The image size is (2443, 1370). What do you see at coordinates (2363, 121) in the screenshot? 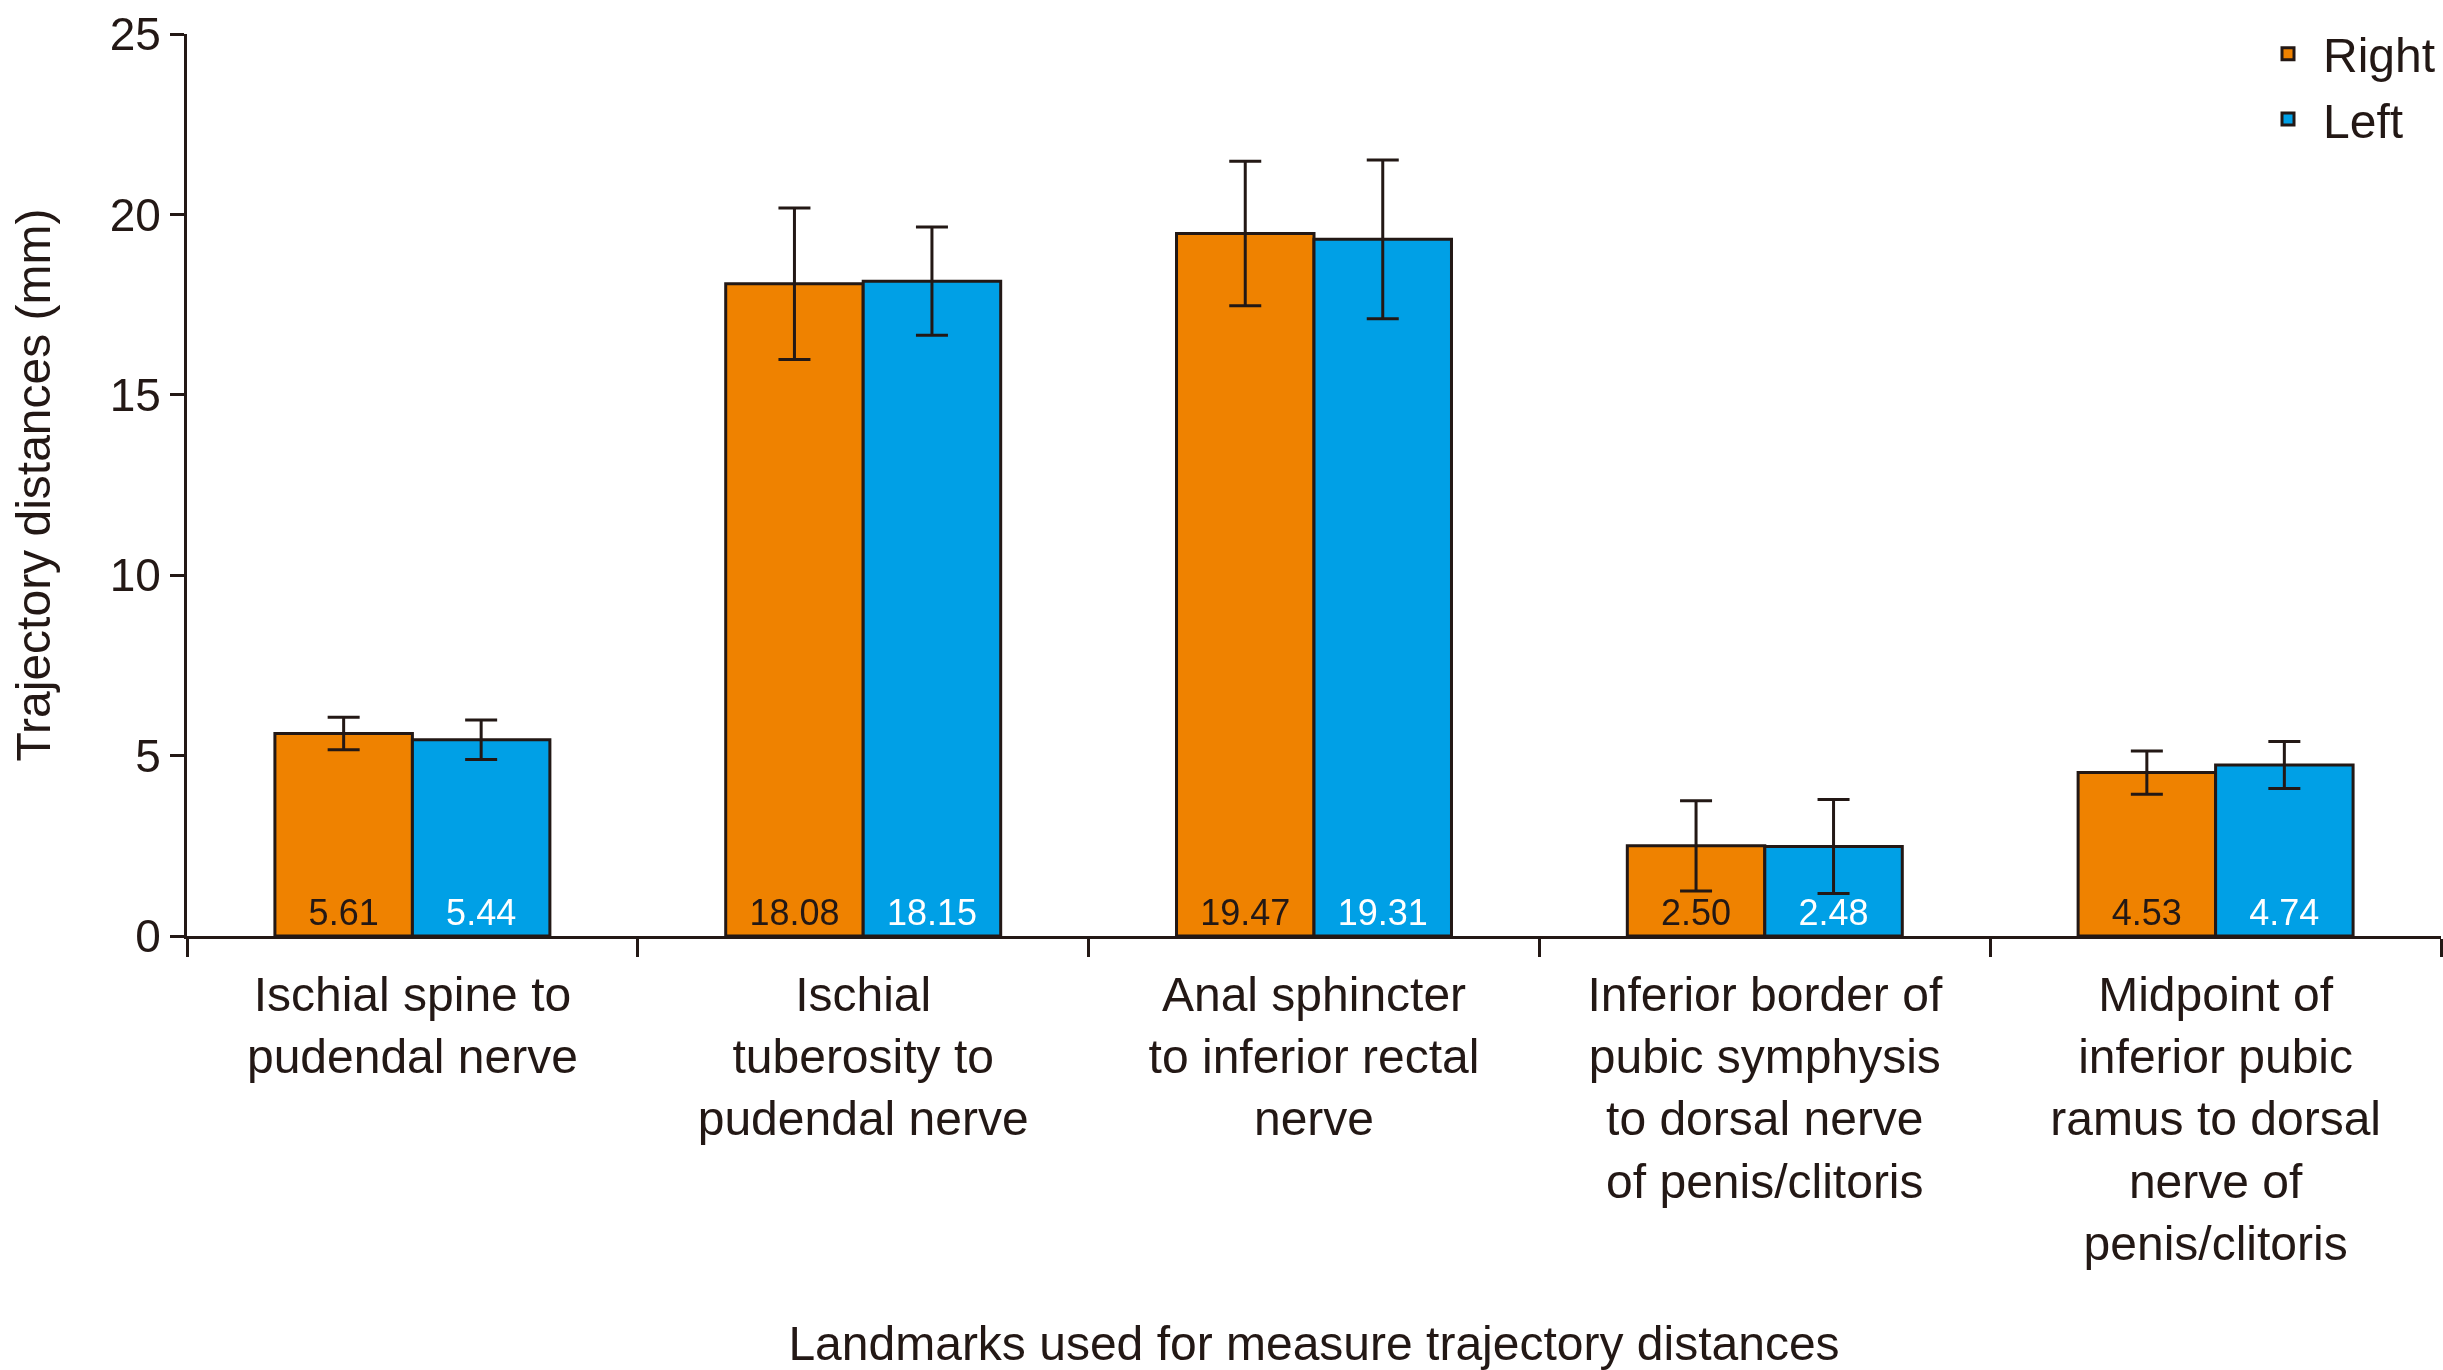
I see `legend-label: Left` at bounding box center [2363, 121].